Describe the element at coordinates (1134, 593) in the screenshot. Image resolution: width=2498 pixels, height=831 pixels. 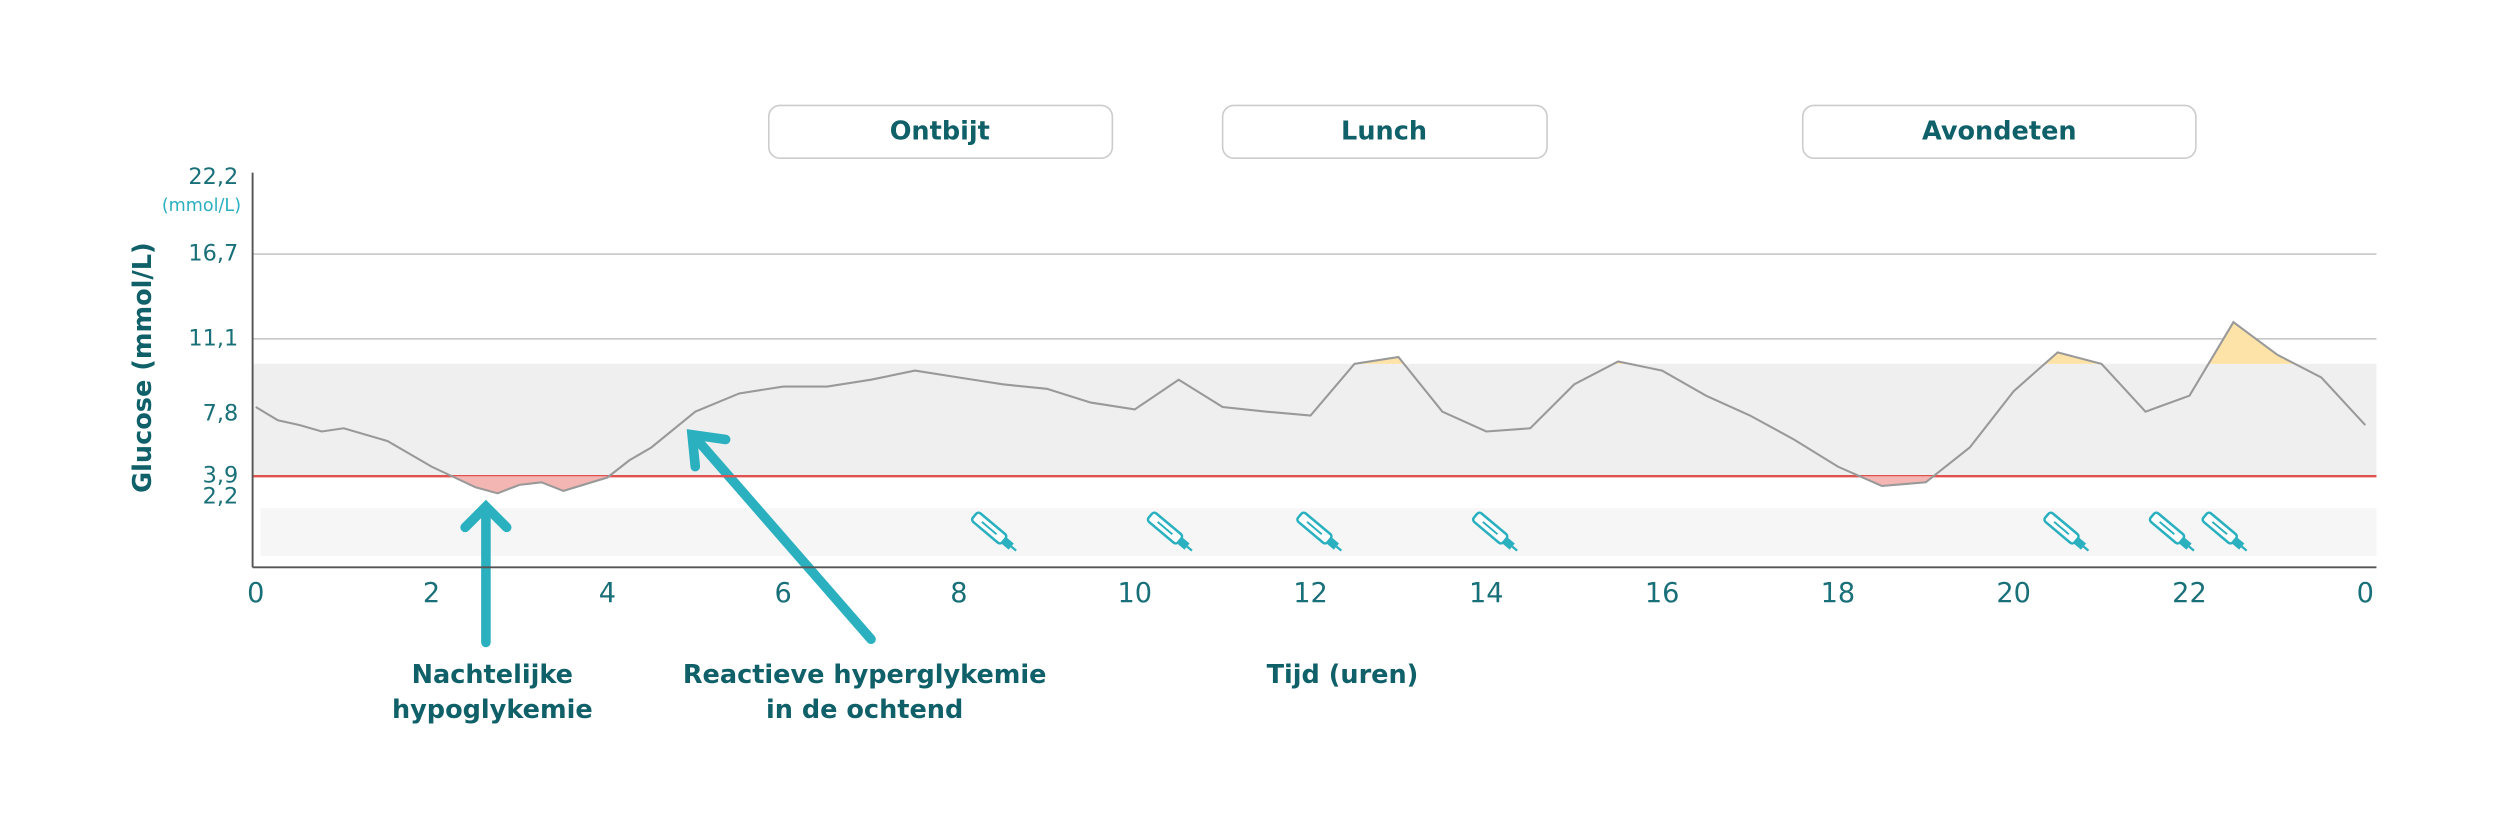
I see `x-tick-label: 10` at that location.